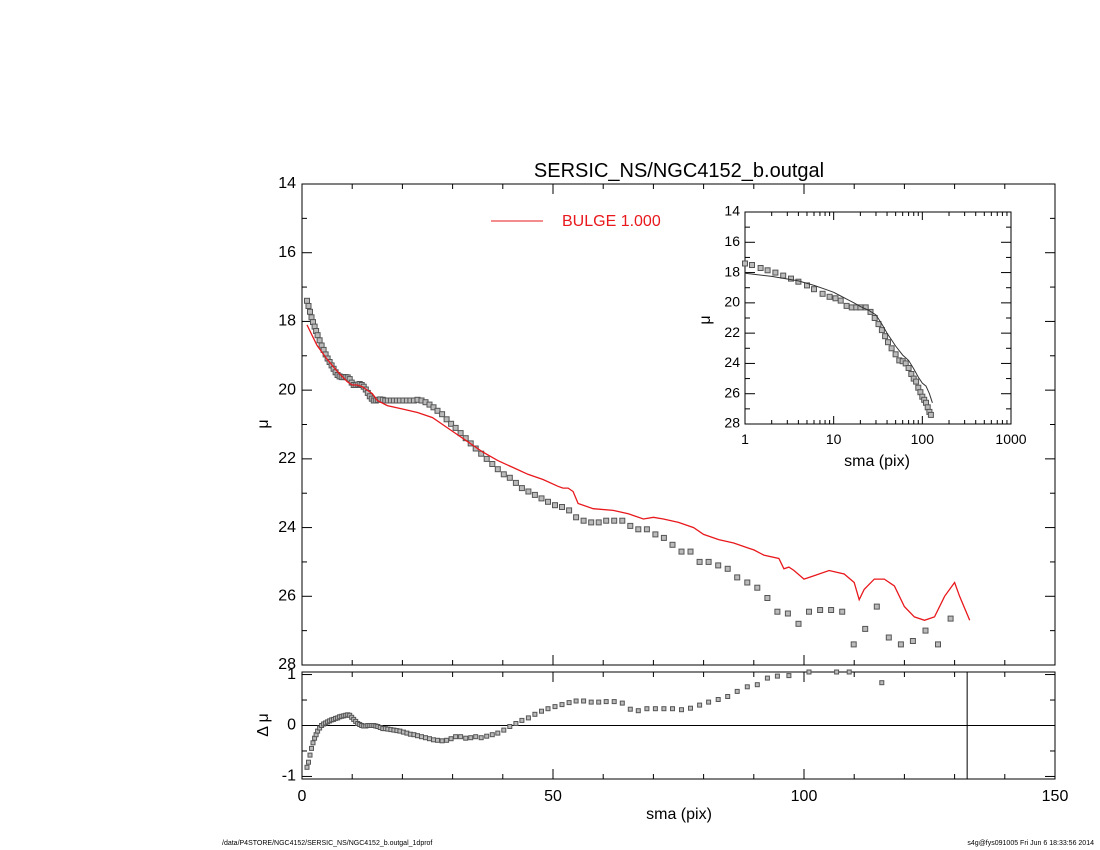 The width and height of the screenshot is (1100, 850). I want to click on inset-model-line, so click(838, 337).